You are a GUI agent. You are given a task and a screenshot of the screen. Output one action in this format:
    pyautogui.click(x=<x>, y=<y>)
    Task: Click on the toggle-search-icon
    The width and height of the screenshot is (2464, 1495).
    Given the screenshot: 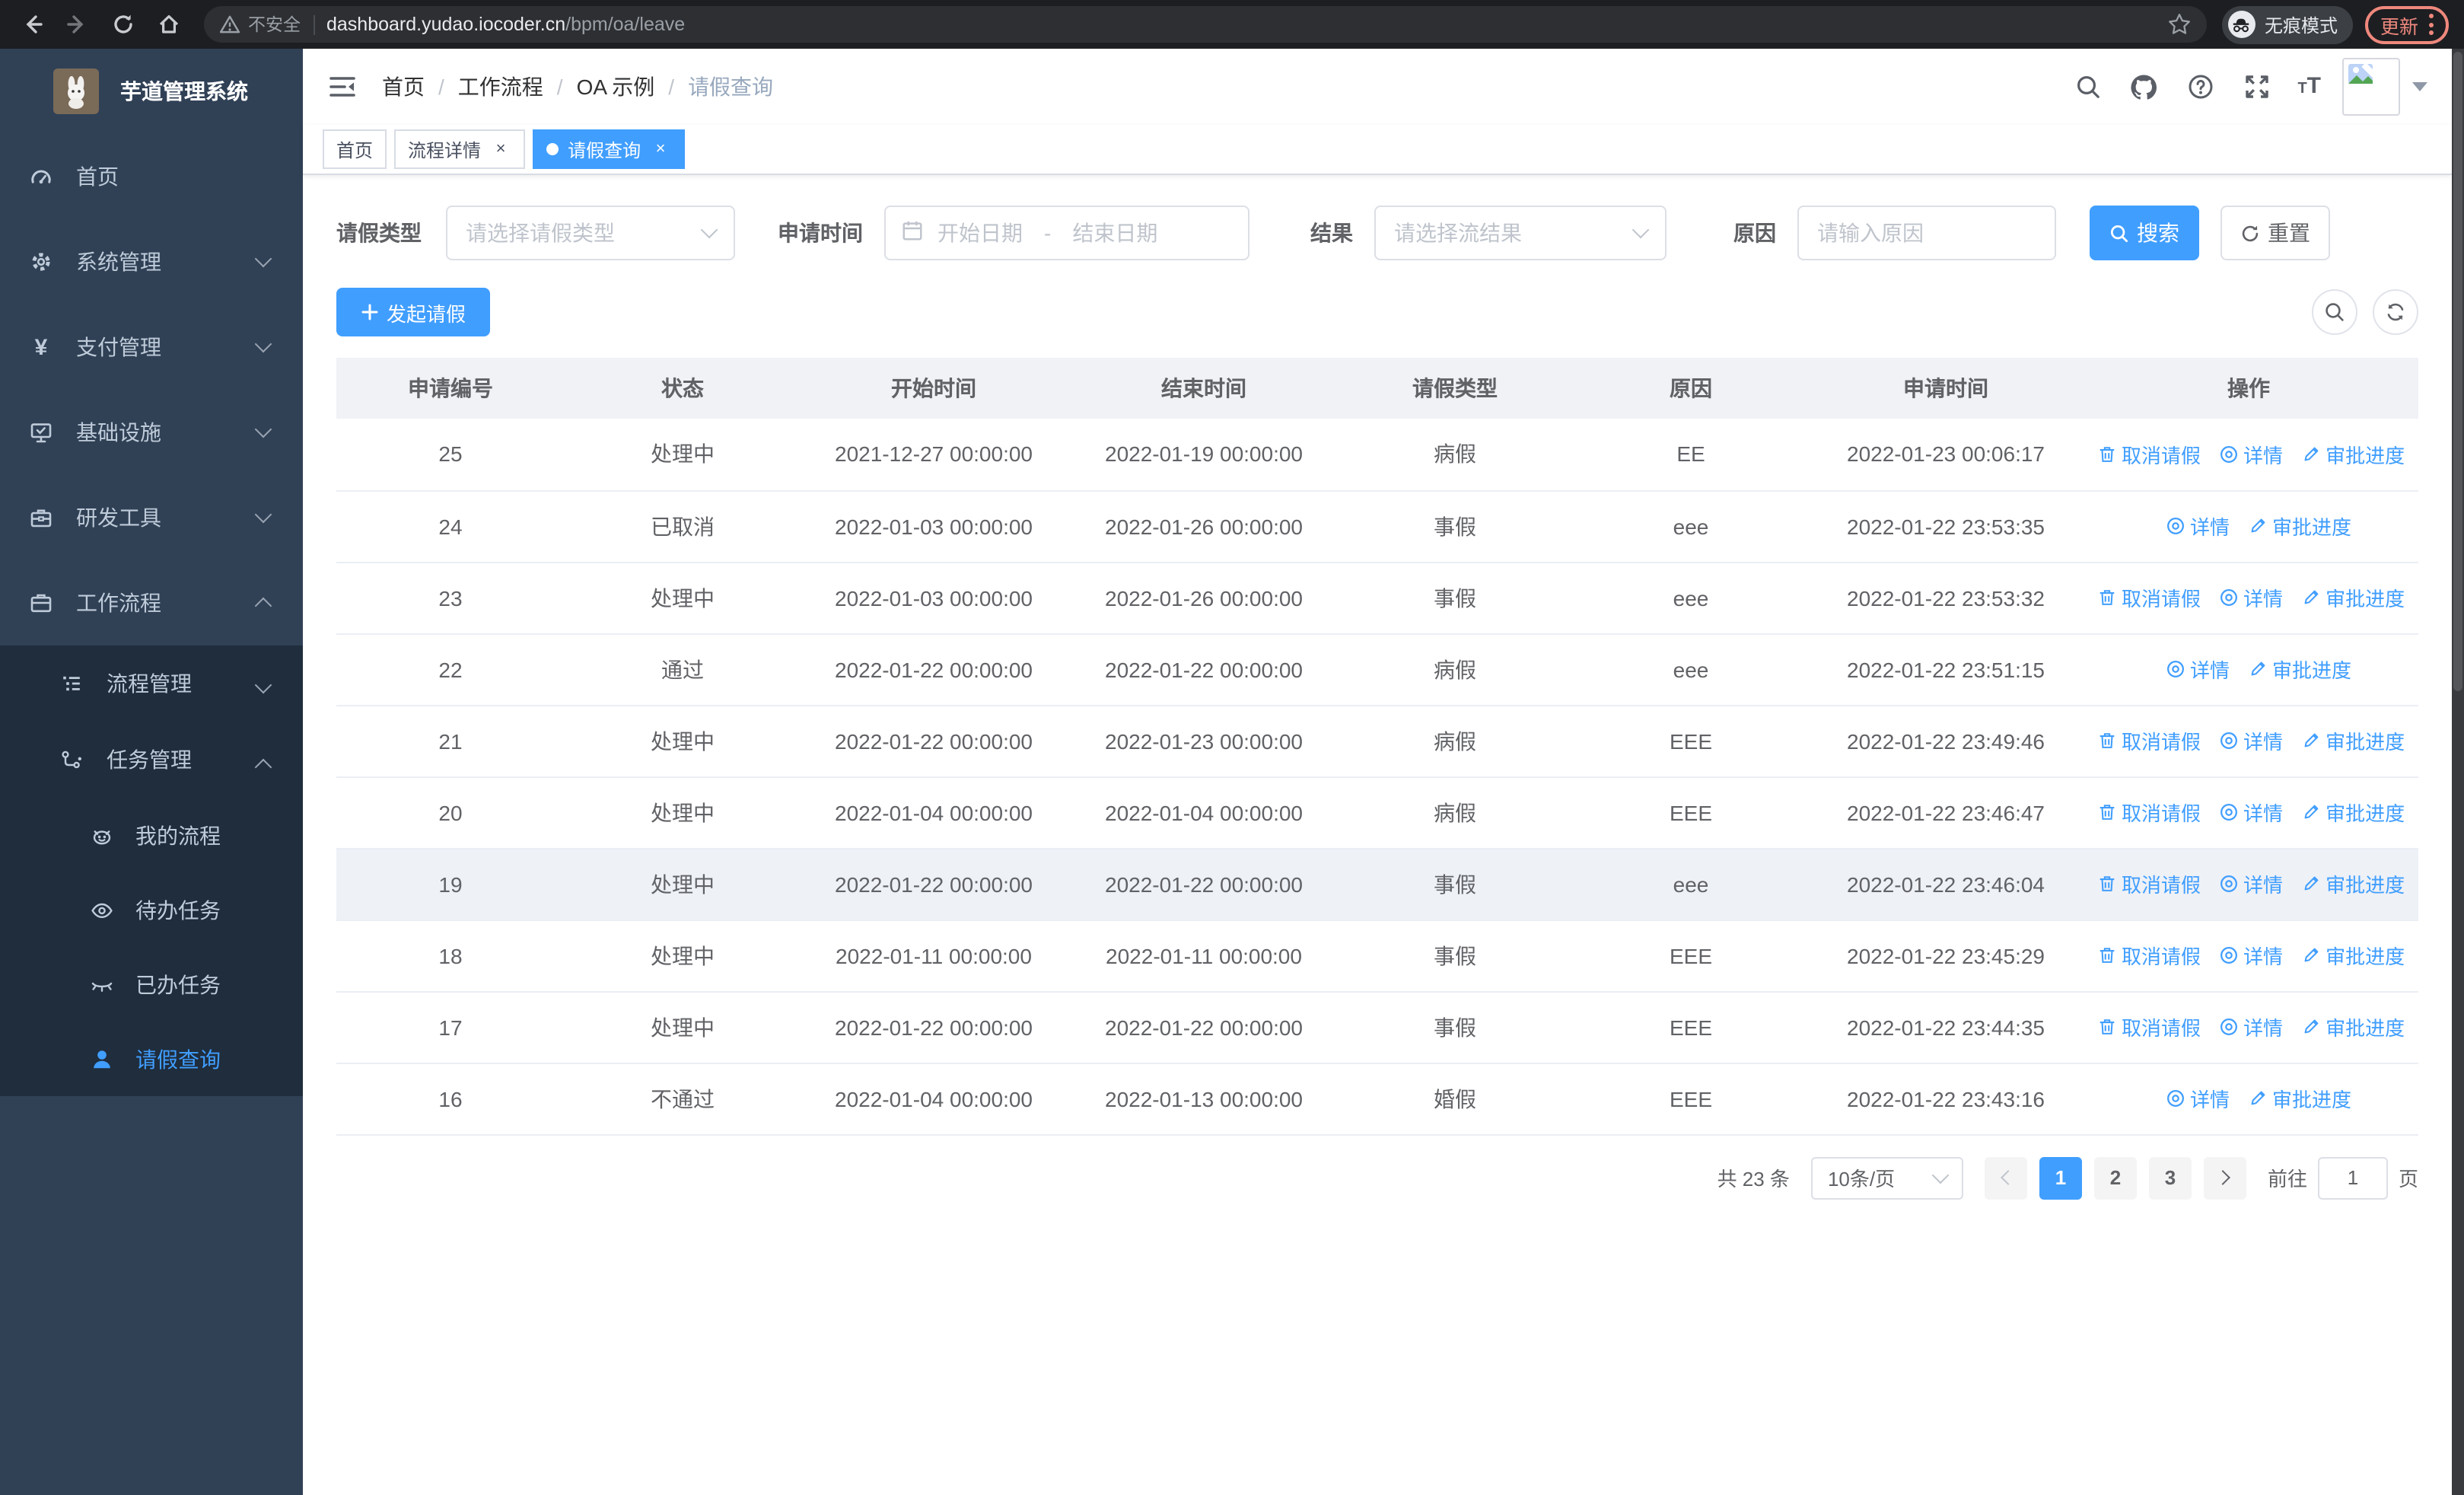 What is the action you would take?
    pyautogui.click(x=2334, y=312)
    